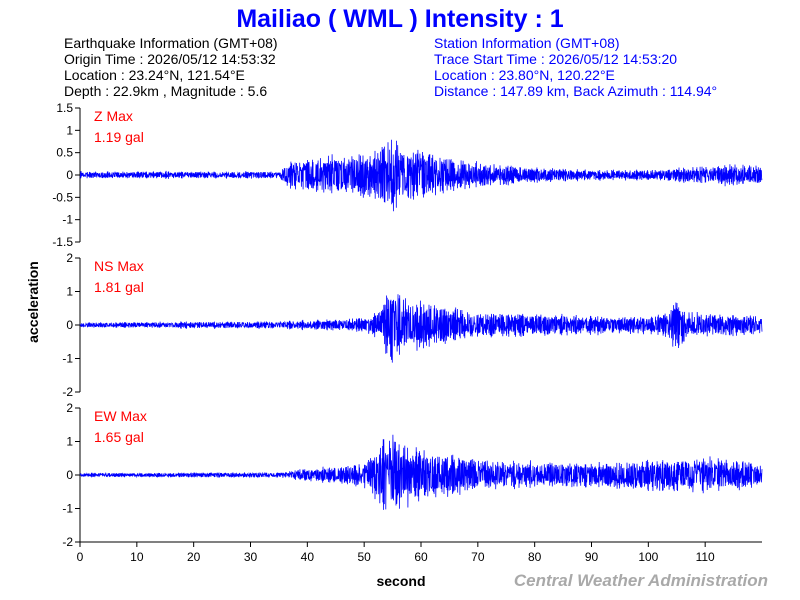 This screenshot has height=600, width=800. I want to click on x-tick-label: 110, so click(705, 557).